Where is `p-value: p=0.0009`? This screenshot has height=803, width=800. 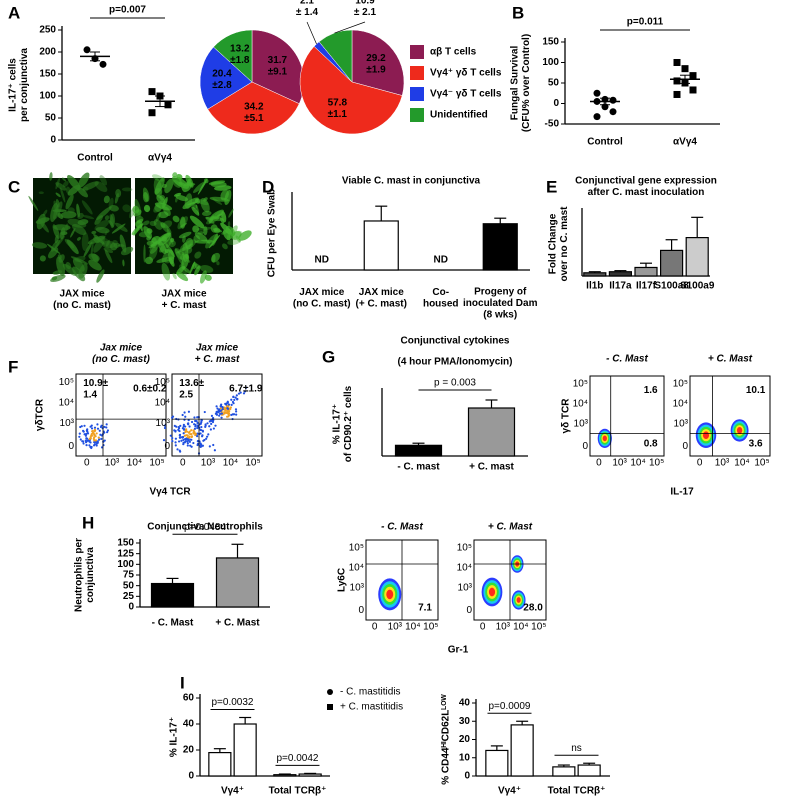 p-value: p=0.0009 is located at coordinates (510, 706).